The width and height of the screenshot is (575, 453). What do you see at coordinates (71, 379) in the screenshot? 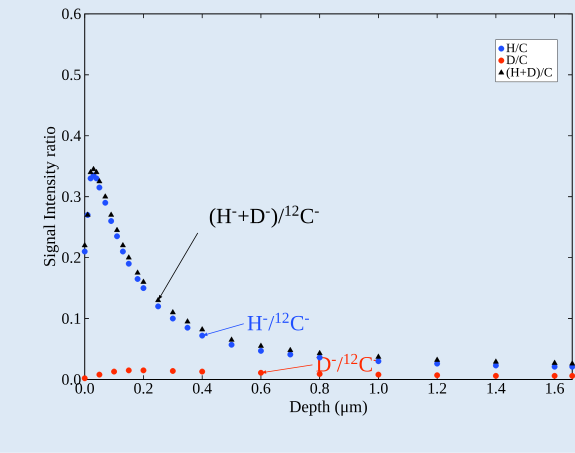
I see `y-tick-label: 0.0` at bounding box center [71, 379].